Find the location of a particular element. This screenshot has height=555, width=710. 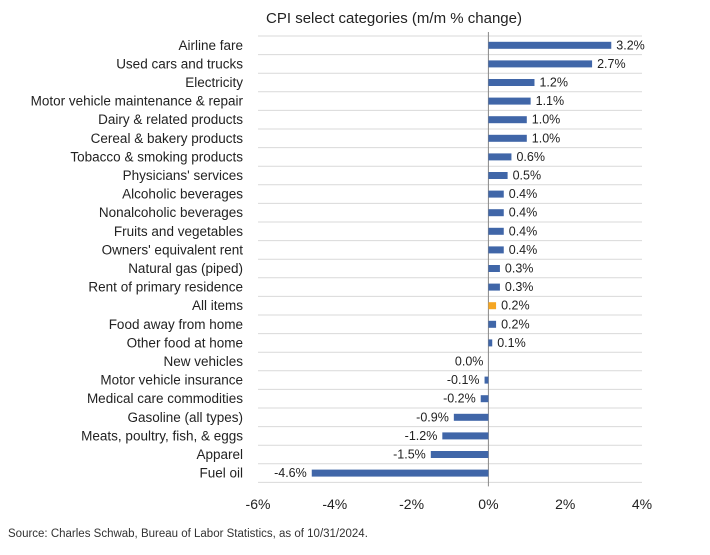

value-label: 0.0% is located at coordinates (469, 362).